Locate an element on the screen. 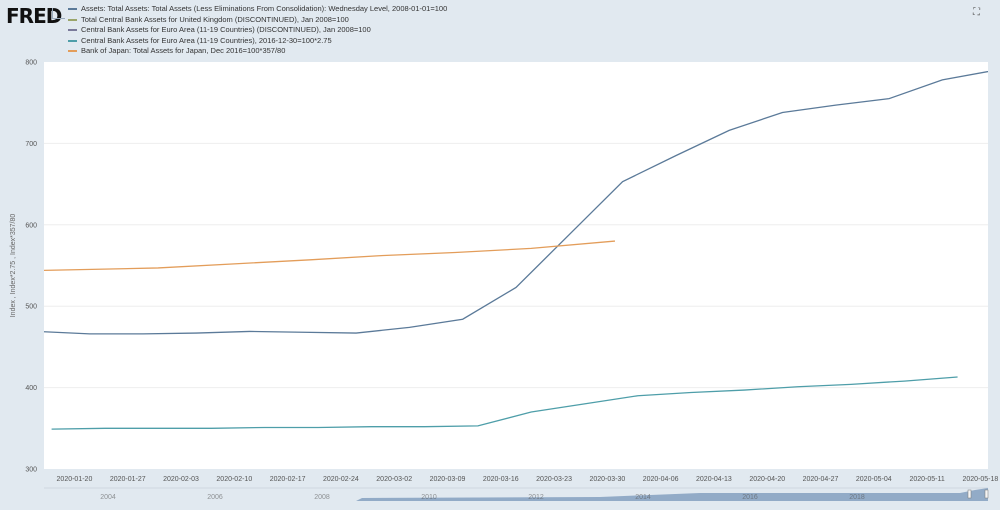 This screenshot has width=1000, height=510. y-tick-label: 700 is located at coordinates (31, 144).